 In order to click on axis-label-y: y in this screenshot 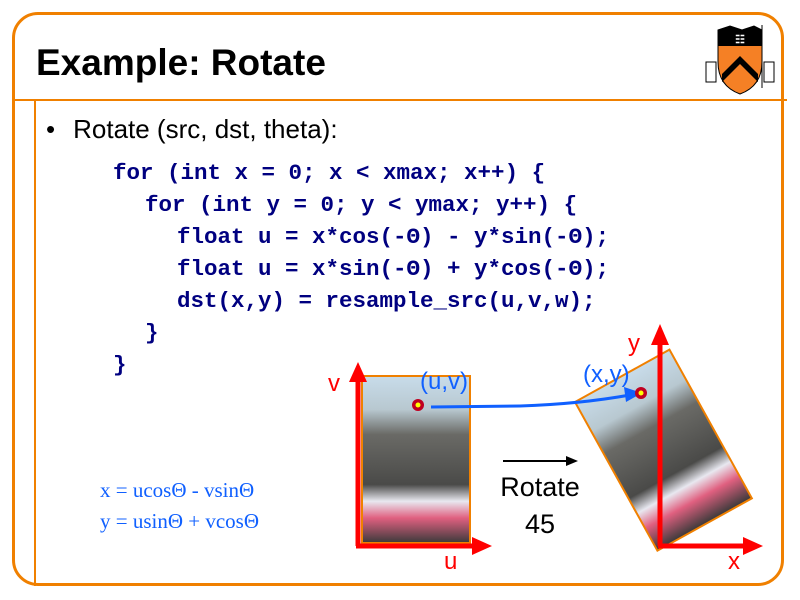, I will do `click(634, 343)`.